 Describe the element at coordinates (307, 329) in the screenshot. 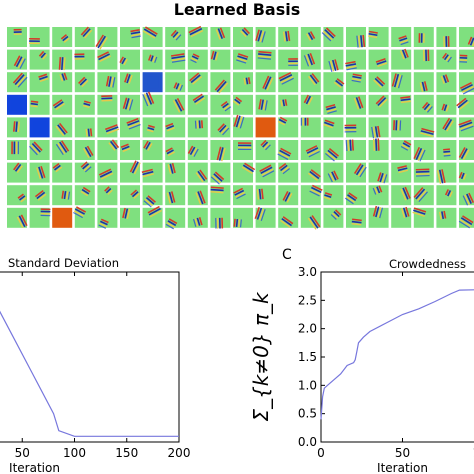

I see `y-tick-label: 2.0` at that location.